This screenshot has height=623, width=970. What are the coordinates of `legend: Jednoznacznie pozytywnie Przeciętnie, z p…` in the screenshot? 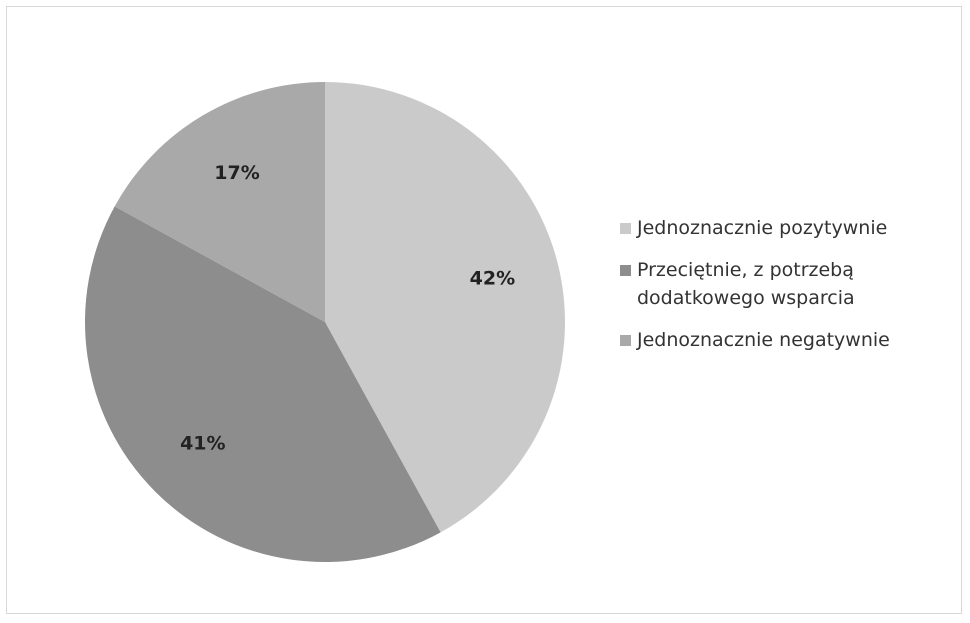 It's located at (792, 291).